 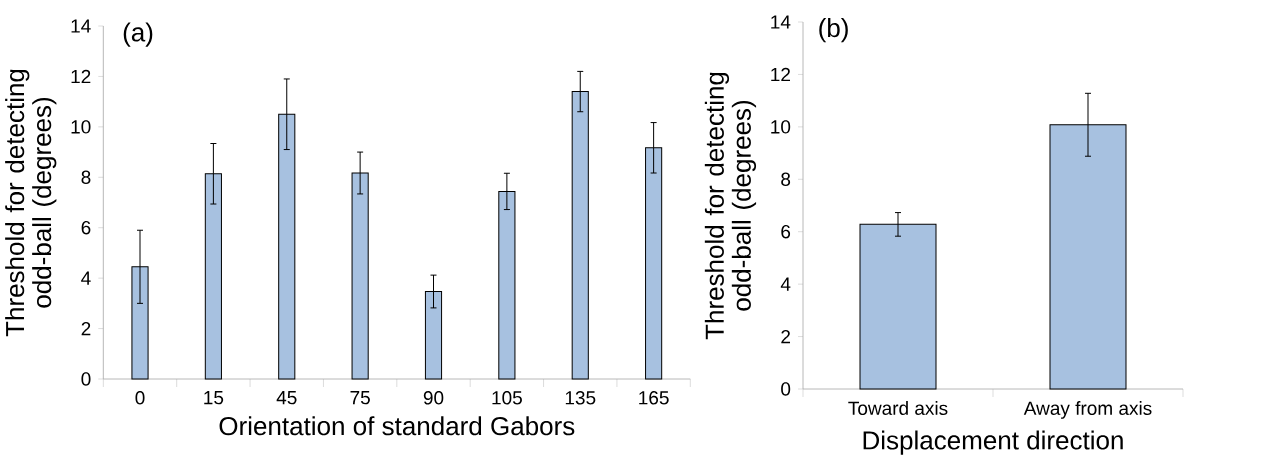 What do you see at coordinates (654, 398) in the screenshot?
I see `x-tick-label: 165` at bounding box center [654, 398].